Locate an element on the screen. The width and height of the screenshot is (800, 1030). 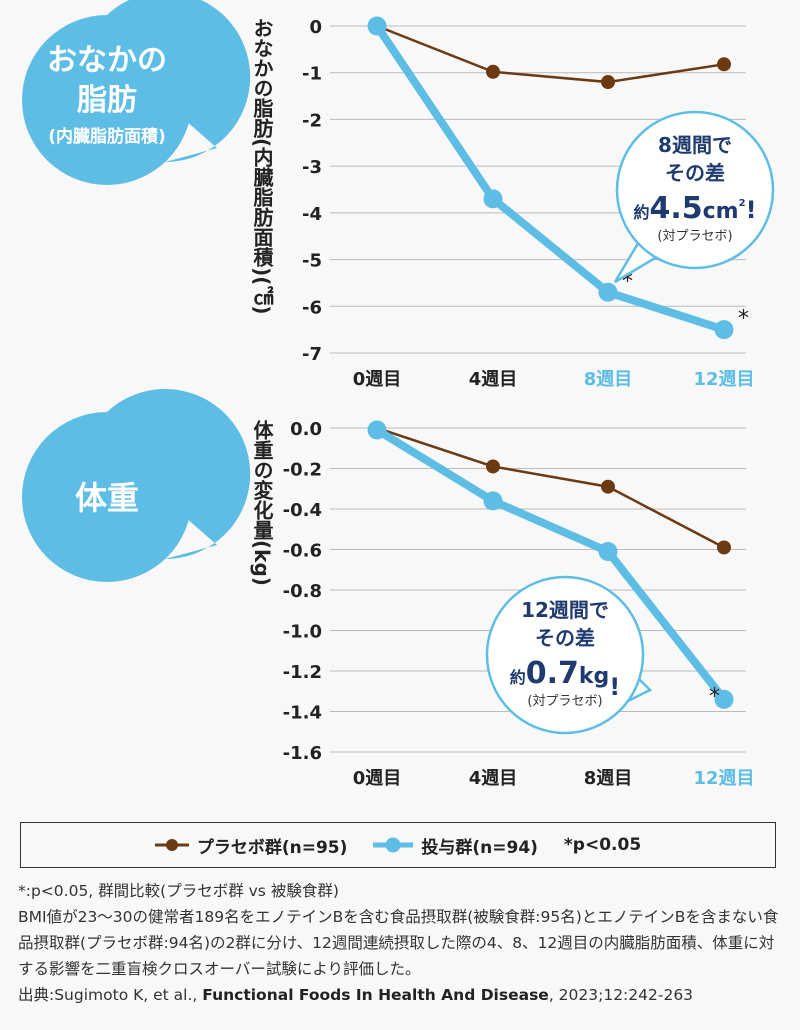
footnote-significance: *:p<0.05, 群間比較(プラセボ群 vs 被験食群) is located at coordinates (178, 891).